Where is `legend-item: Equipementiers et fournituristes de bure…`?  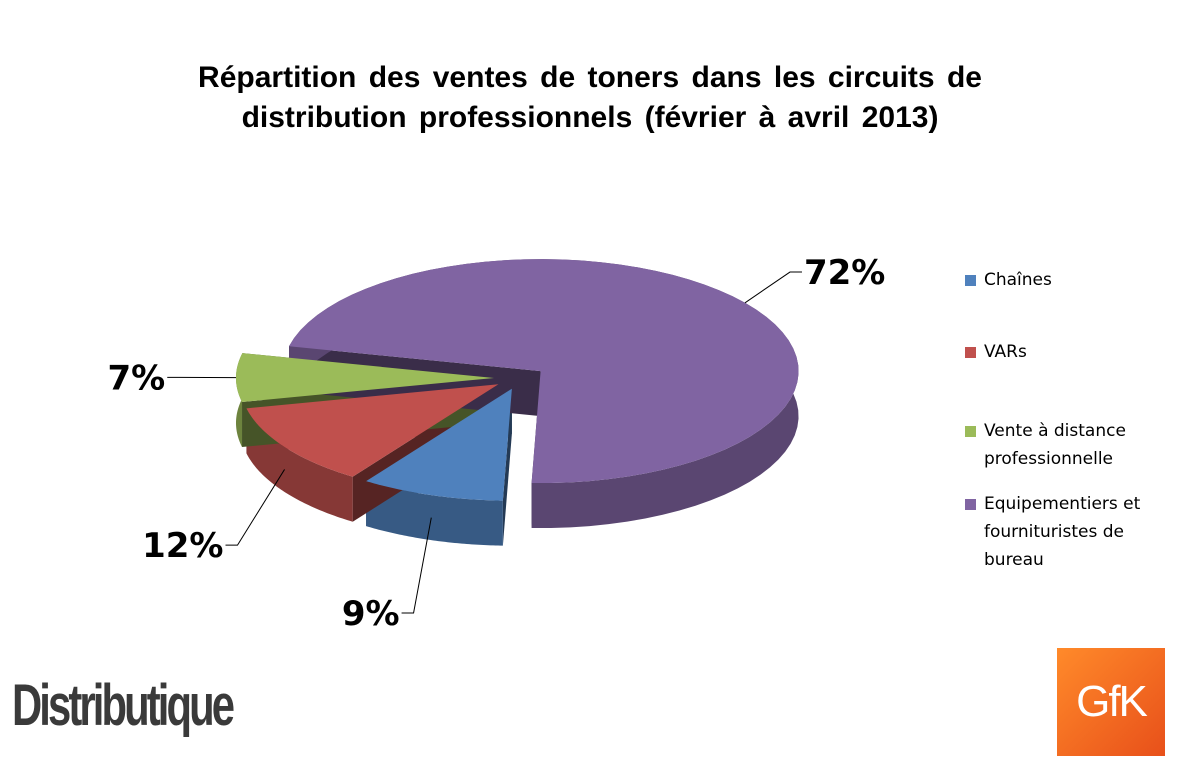
legend-item: Equipementiers et fournituristes de bure… is located at coordinates (1060, 532).